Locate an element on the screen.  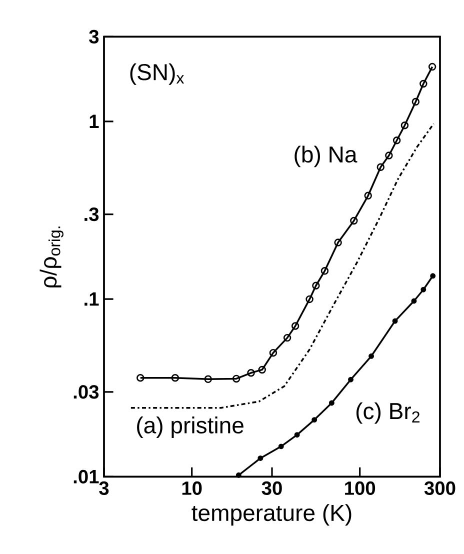
y-tick-label: .01 is located at coordinates (86, 477).